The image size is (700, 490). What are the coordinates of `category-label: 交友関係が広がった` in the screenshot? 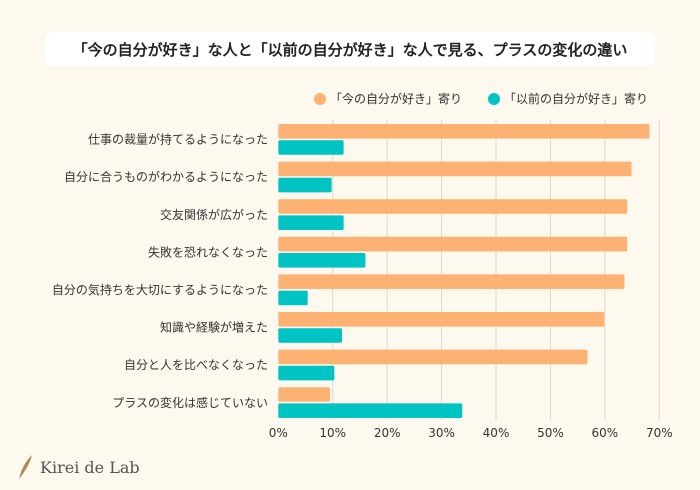 It's located at (214, 214).